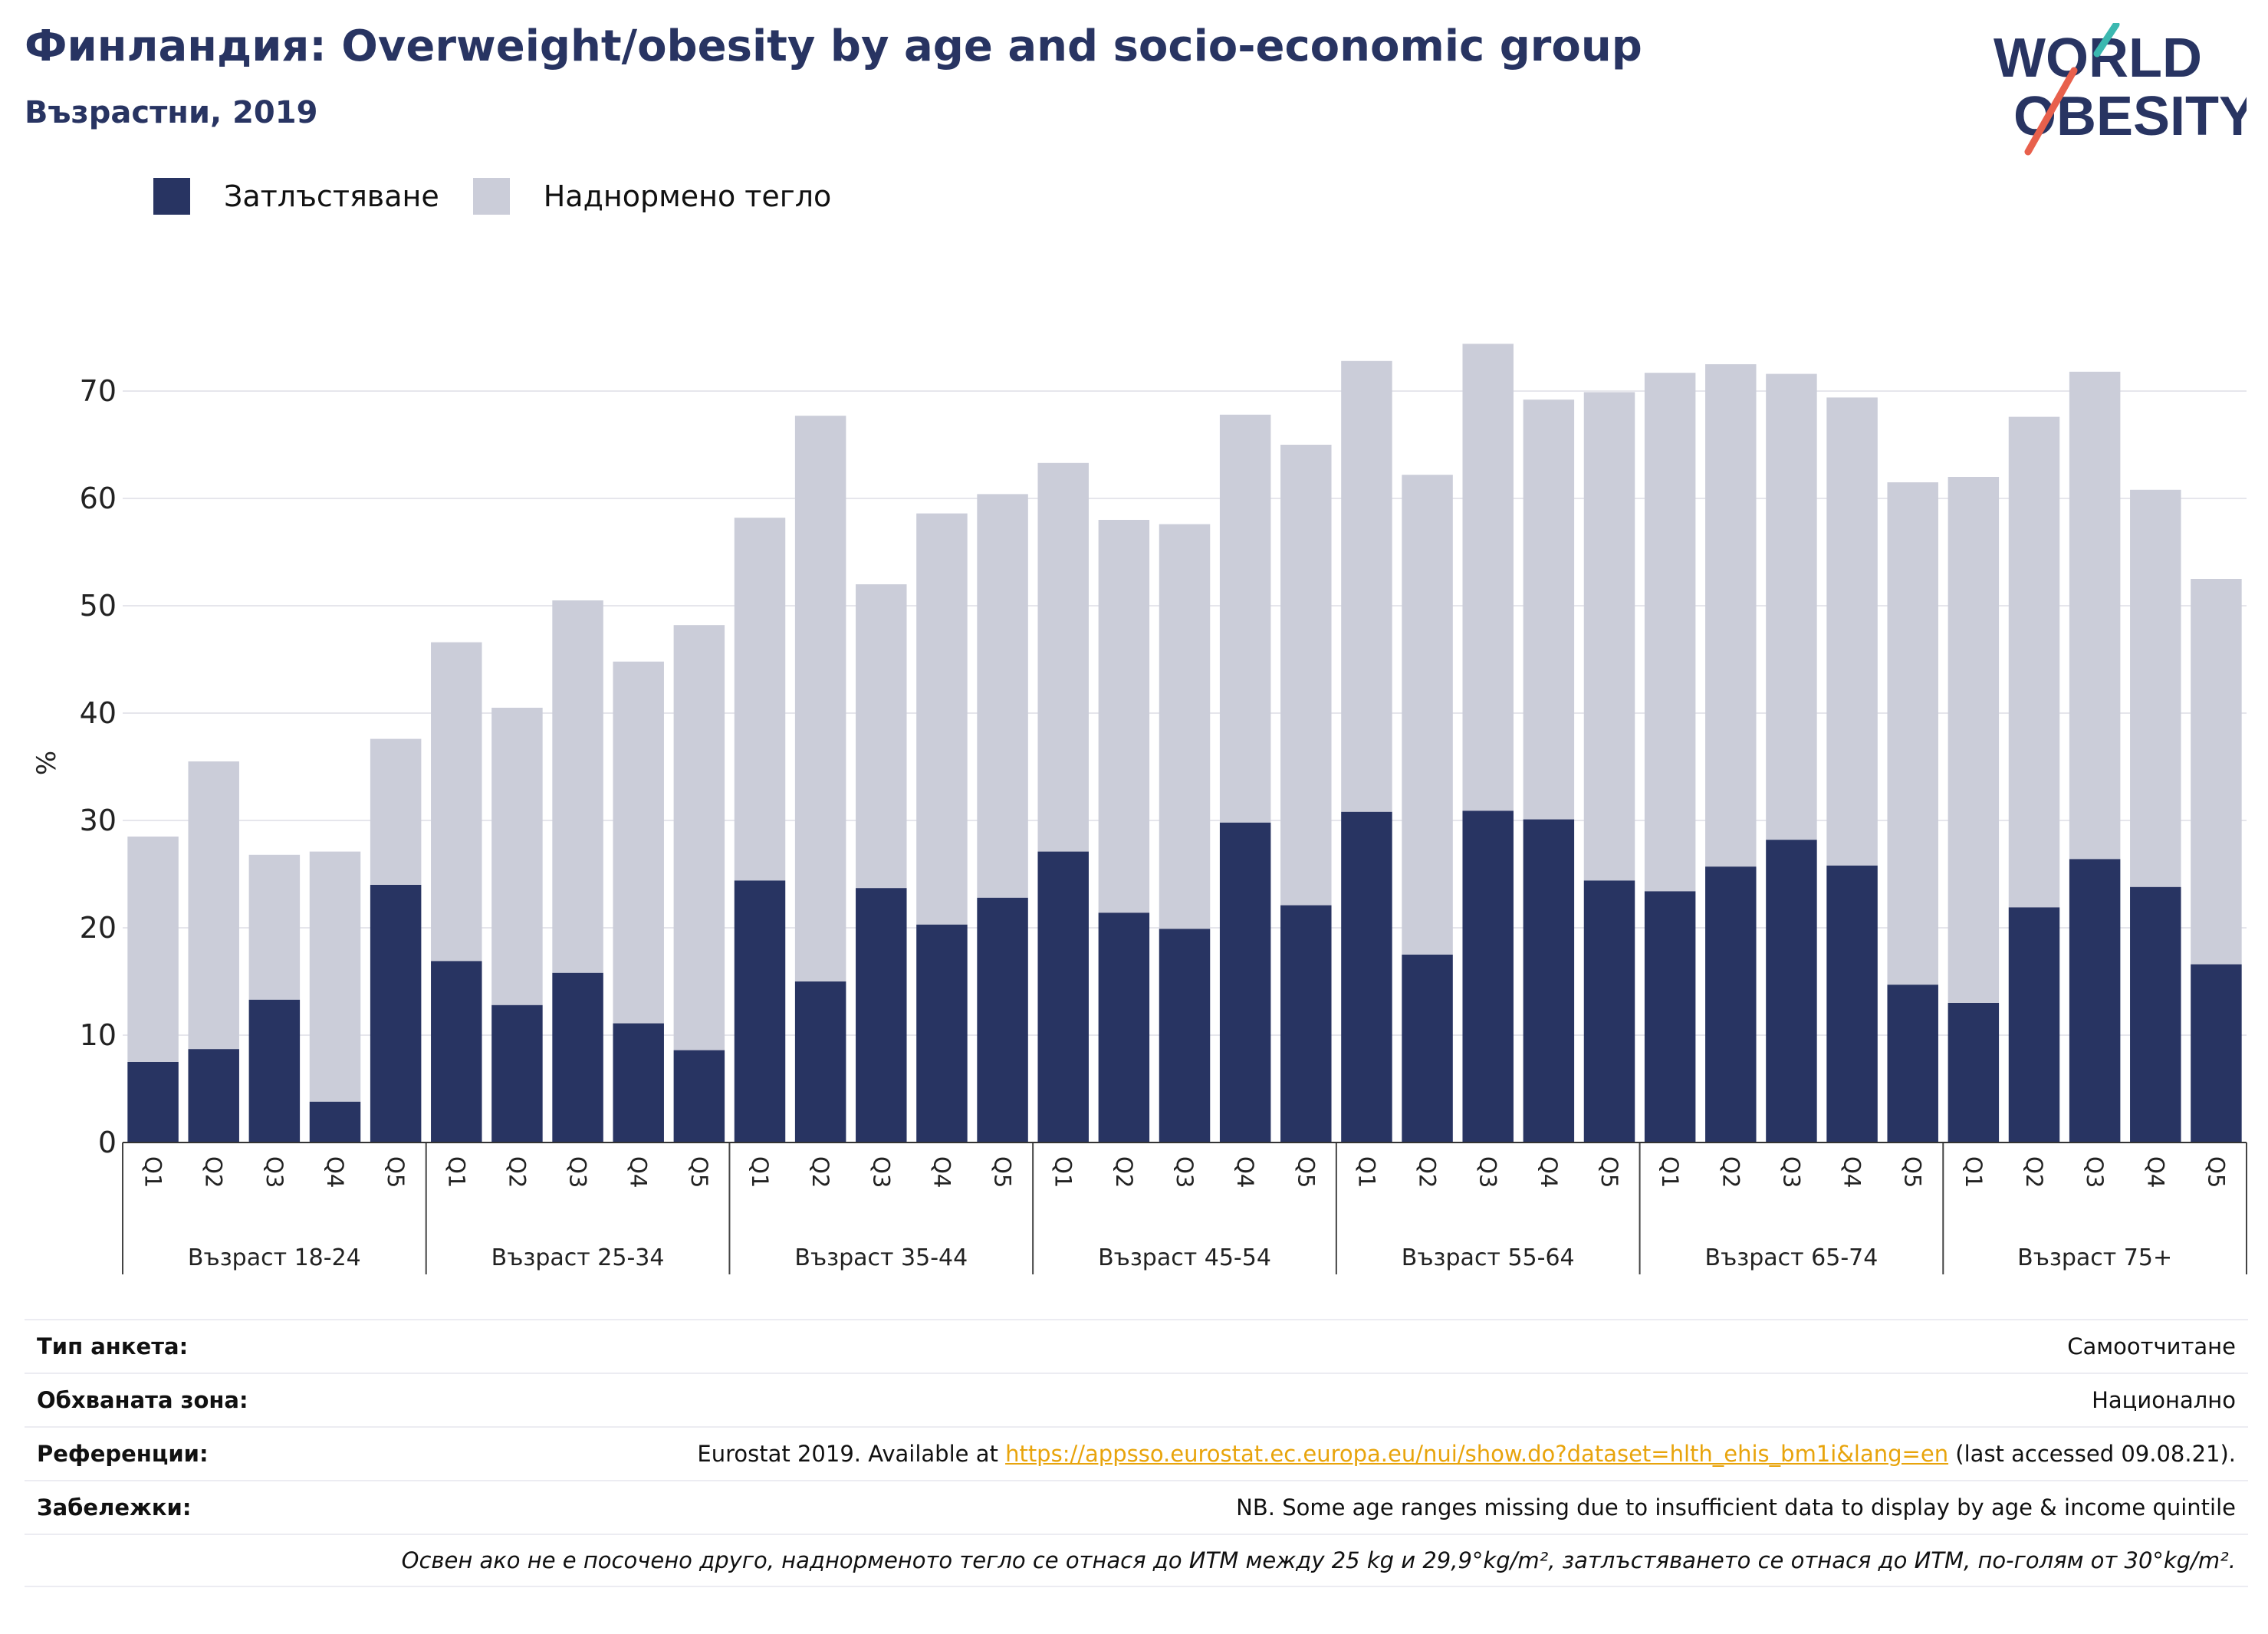  What do you see at coordinates (1609, 1172) in the screenshot?
I see `x-tick-label-g5-Q5: Q5` at bounding box center [1609, 1172].